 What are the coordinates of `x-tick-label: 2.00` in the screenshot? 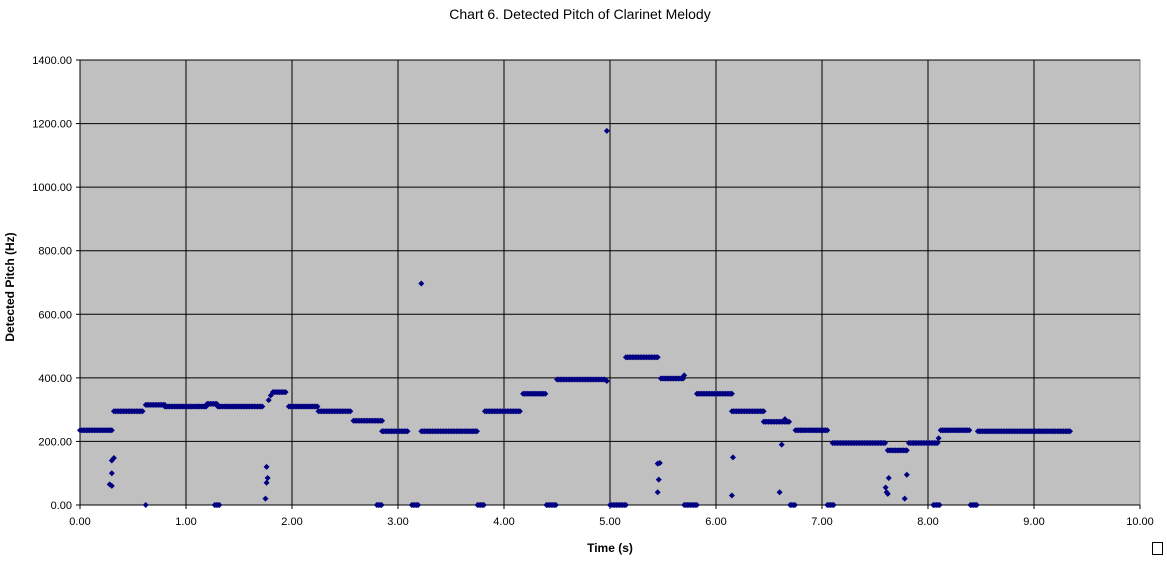 It's located at (291, 522).